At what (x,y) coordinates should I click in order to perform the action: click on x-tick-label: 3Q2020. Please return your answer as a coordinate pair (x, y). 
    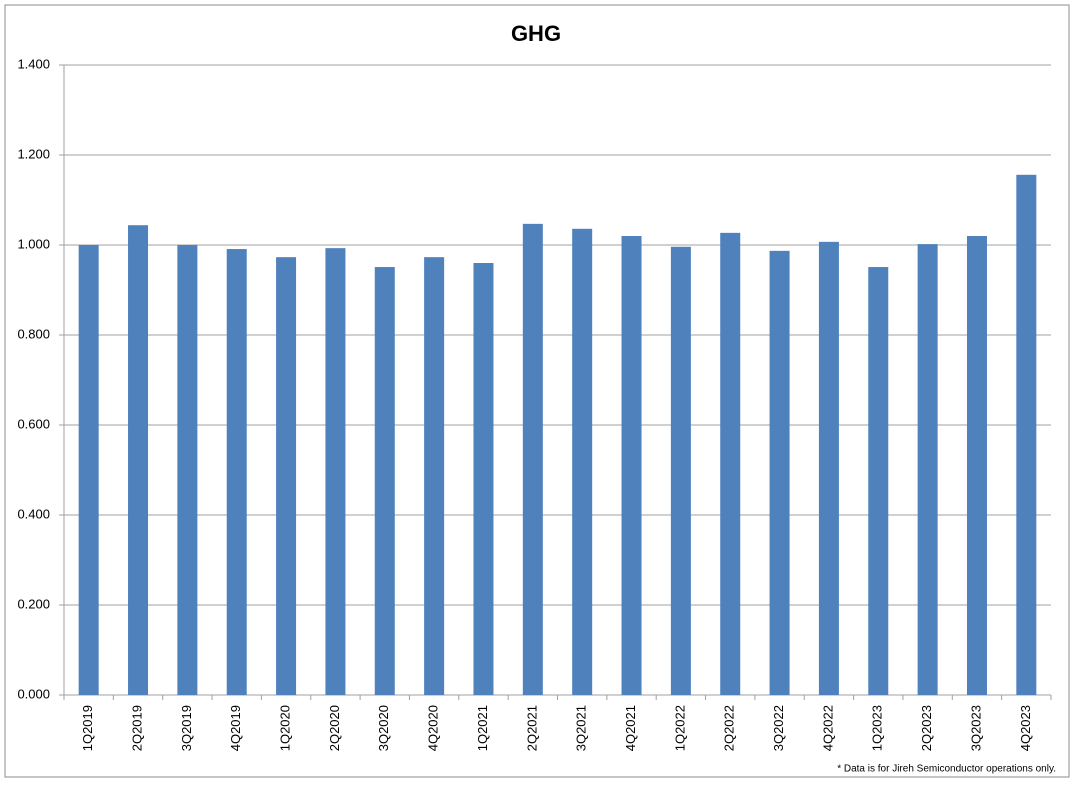
    Looking at the image, I should click on (383, 728).